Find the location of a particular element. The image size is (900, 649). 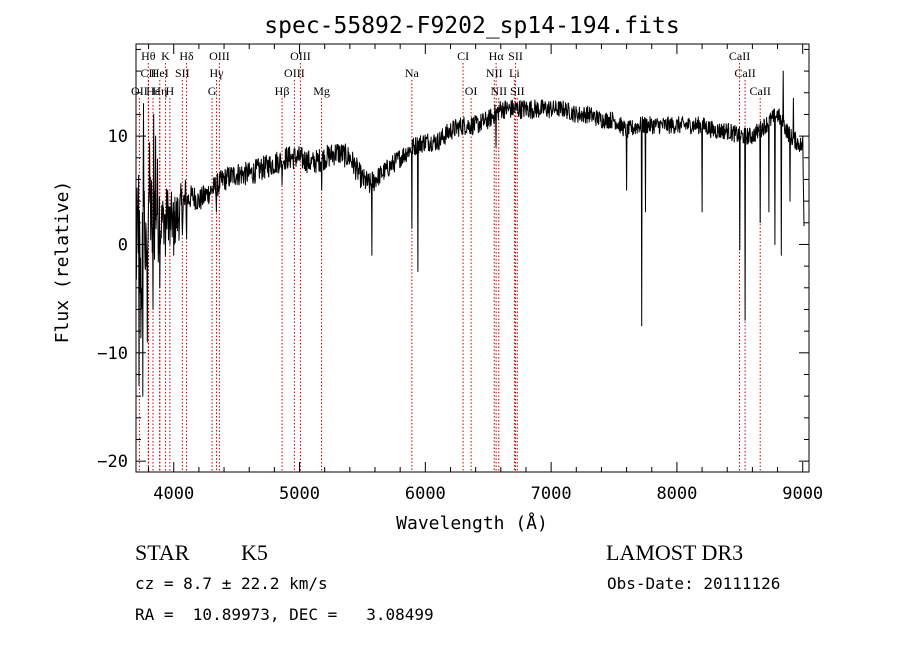

x-axis-label: Wavelength (Å) is located at coordinates (472, 523).